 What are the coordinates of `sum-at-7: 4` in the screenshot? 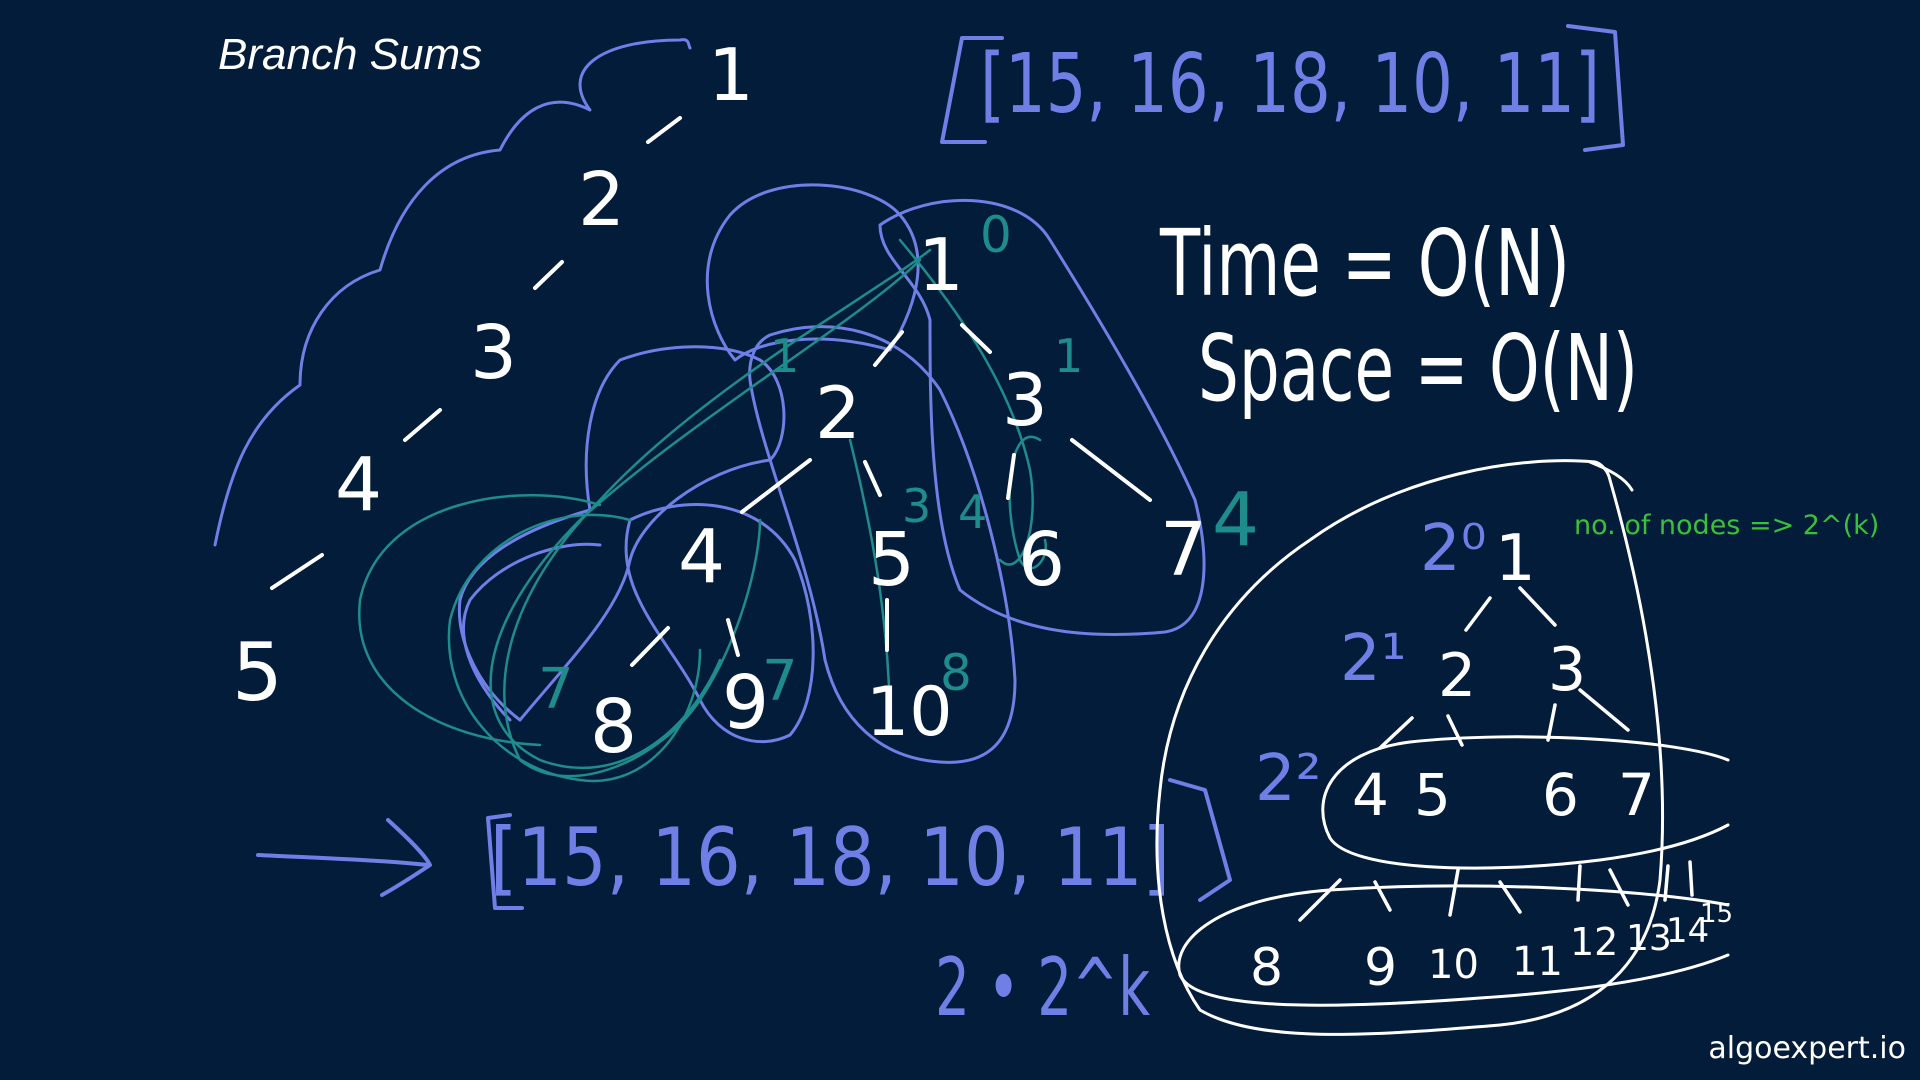 It's located at (1235, 520).